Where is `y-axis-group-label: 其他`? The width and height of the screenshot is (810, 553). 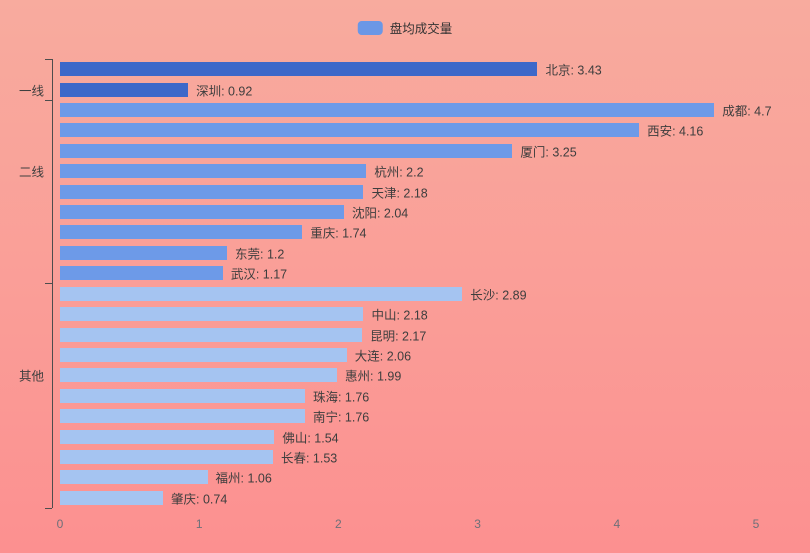 y-axis-group-label: 其他 is located at coordinates (31, 376).